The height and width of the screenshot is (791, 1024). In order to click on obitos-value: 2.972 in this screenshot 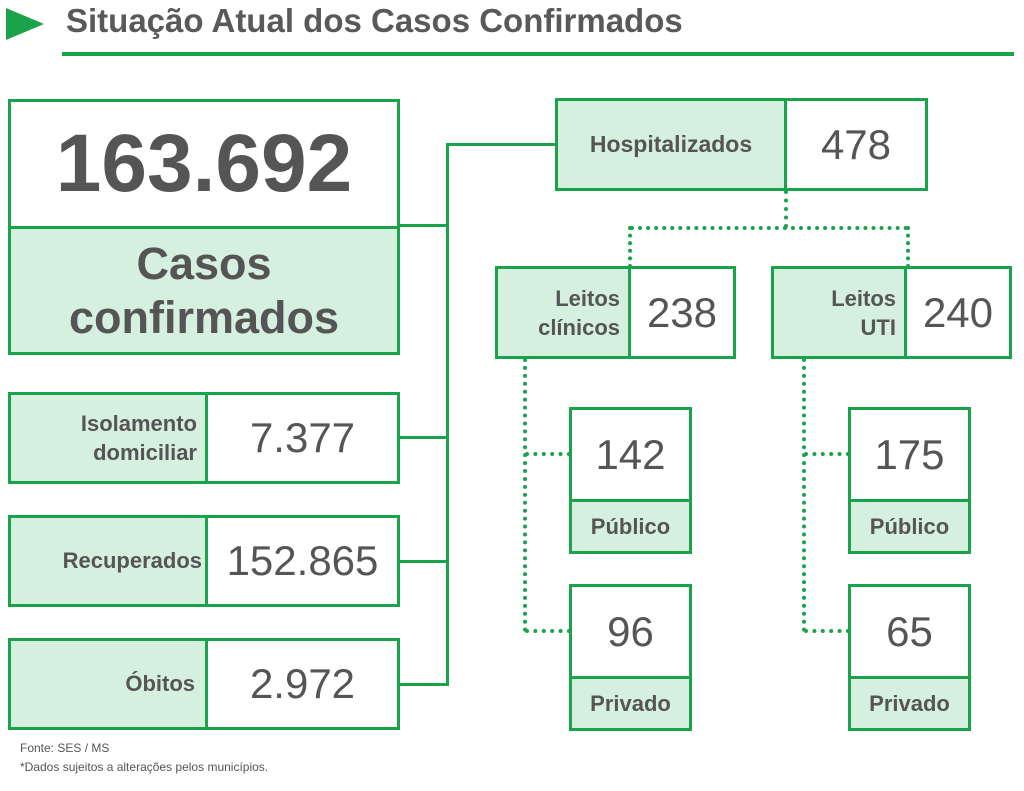, I will do `click(302, 683)`.